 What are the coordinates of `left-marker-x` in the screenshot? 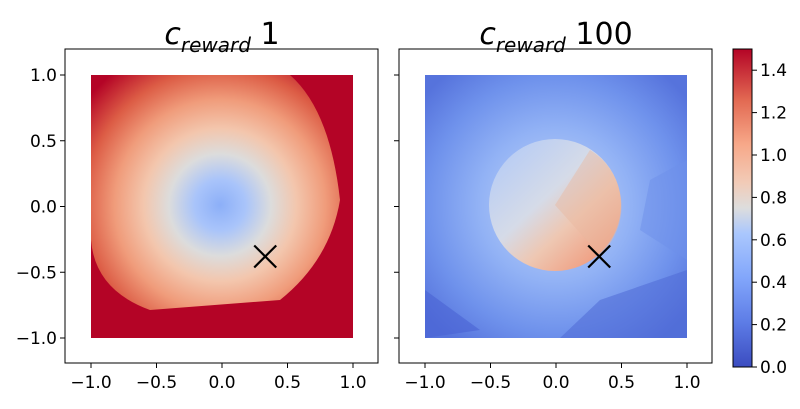 It's located at (265, 256).